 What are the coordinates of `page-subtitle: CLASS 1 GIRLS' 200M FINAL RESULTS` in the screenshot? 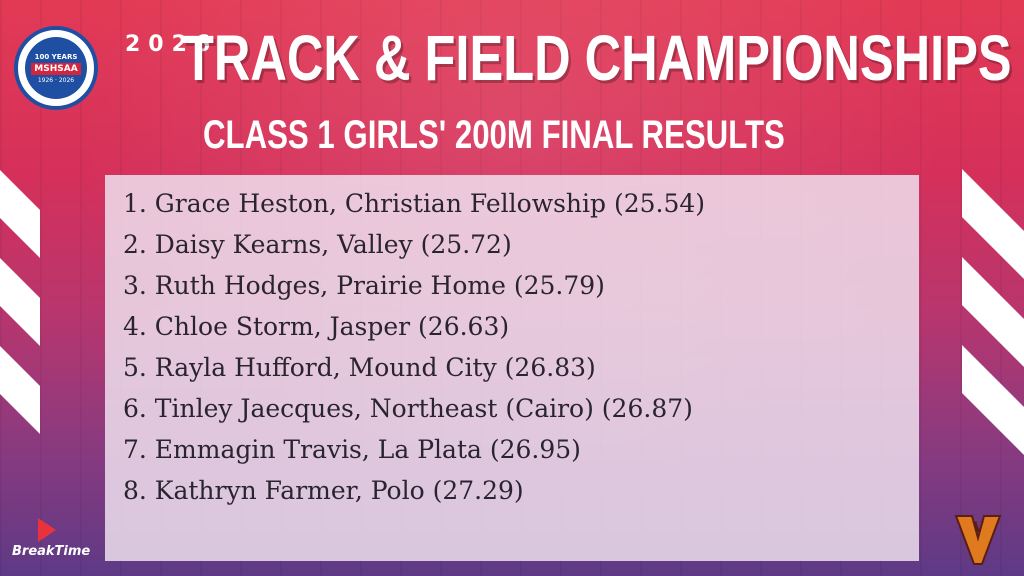 It's located at (494, 135).